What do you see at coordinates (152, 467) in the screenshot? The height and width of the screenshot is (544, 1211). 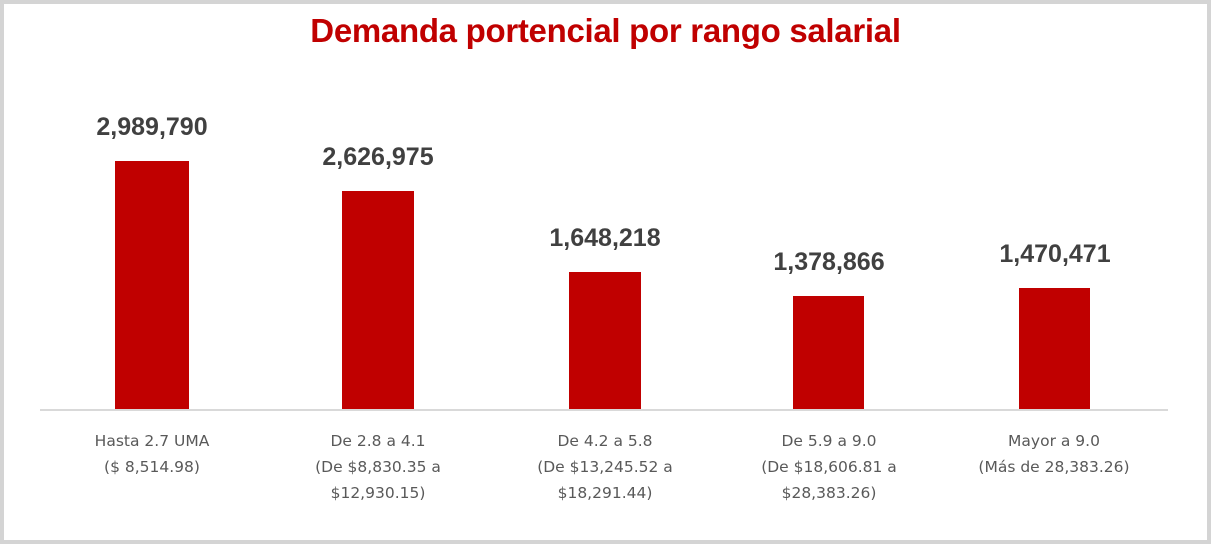 I see `x-tick-label-line: ($ 8,514.98)` at bounding box center [152, 467].